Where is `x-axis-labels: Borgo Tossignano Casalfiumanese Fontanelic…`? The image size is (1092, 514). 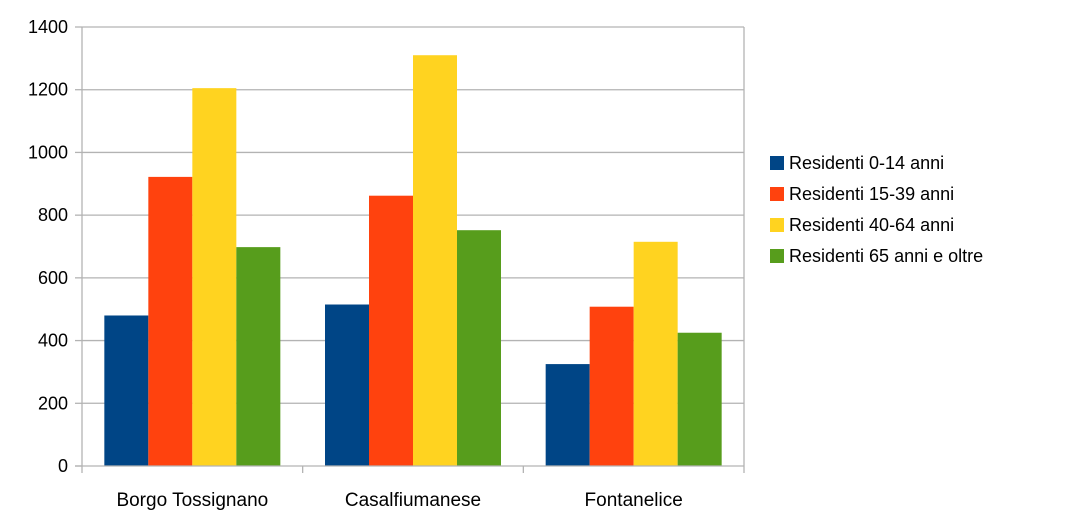
x-axis-labels: Borgo Tossignano Casalfiumanese Fontanelic… is located at coordinates (399, 500).